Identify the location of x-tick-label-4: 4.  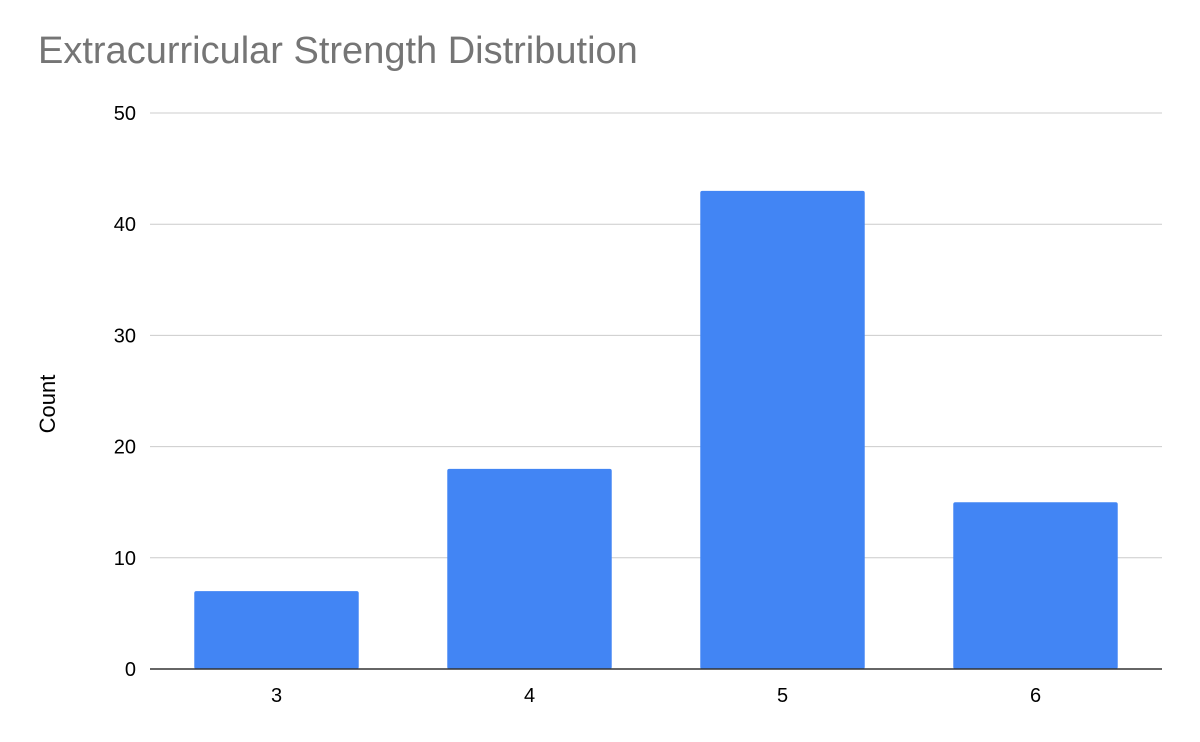
(529, 696).